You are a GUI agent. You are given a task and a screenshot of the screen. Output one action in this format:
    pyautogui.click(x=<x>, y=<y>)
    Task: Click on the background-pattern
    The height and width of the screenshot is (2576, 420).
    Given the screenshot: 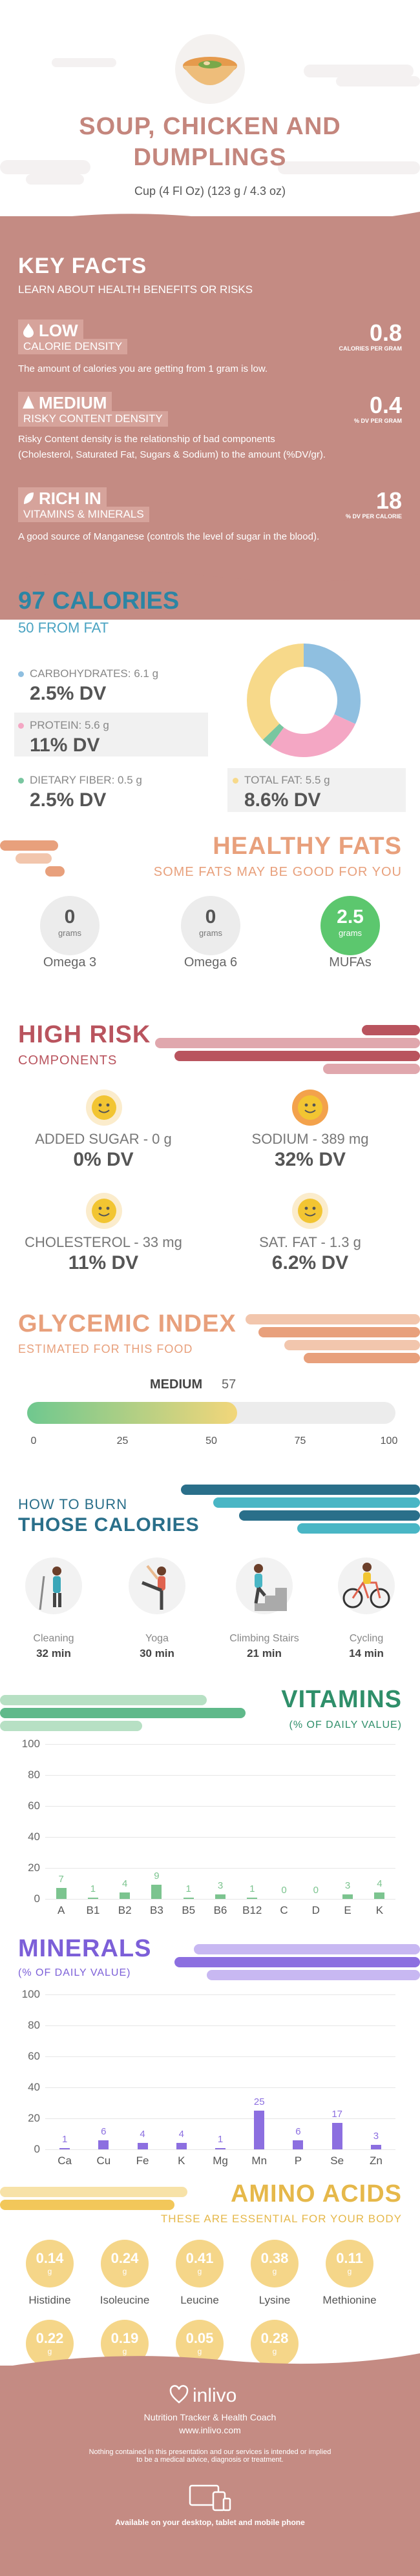 What is the action you would take?
    pyautogui.click(x=210, y=121)
    